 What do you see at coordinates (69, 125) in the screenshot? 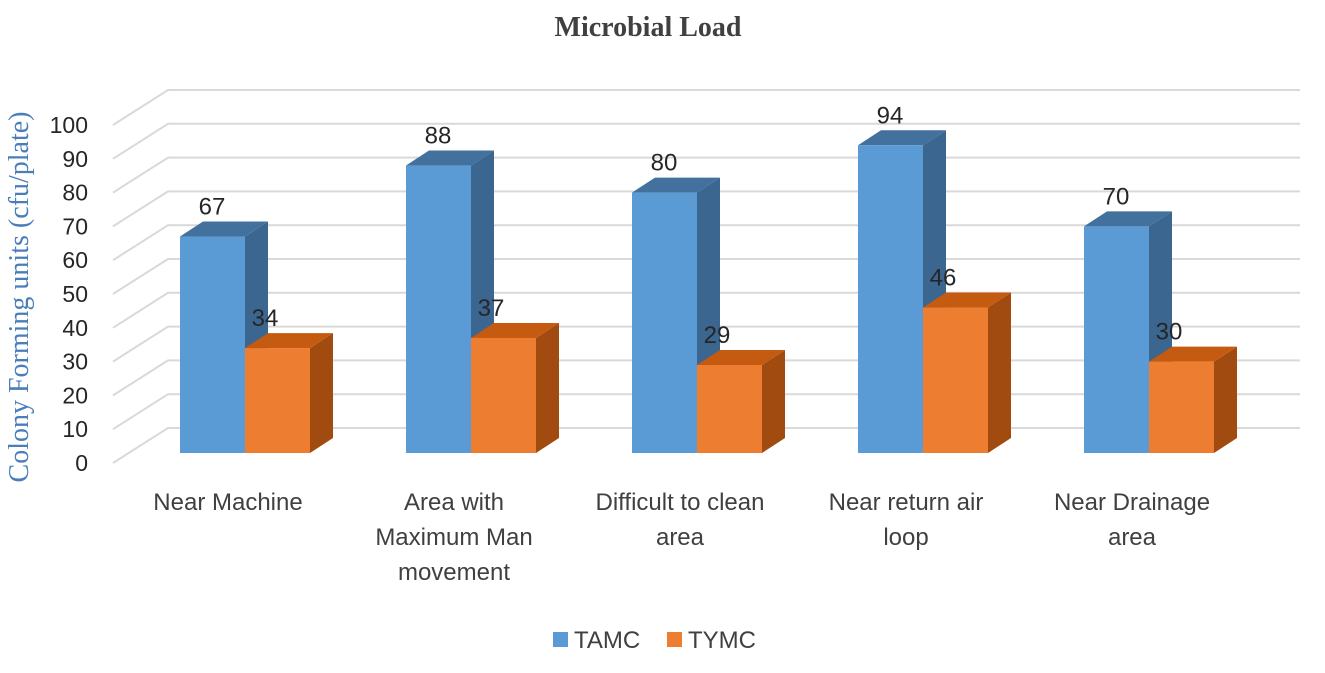
I see `y-tick-10: 100` at bounding box center [69, 125].